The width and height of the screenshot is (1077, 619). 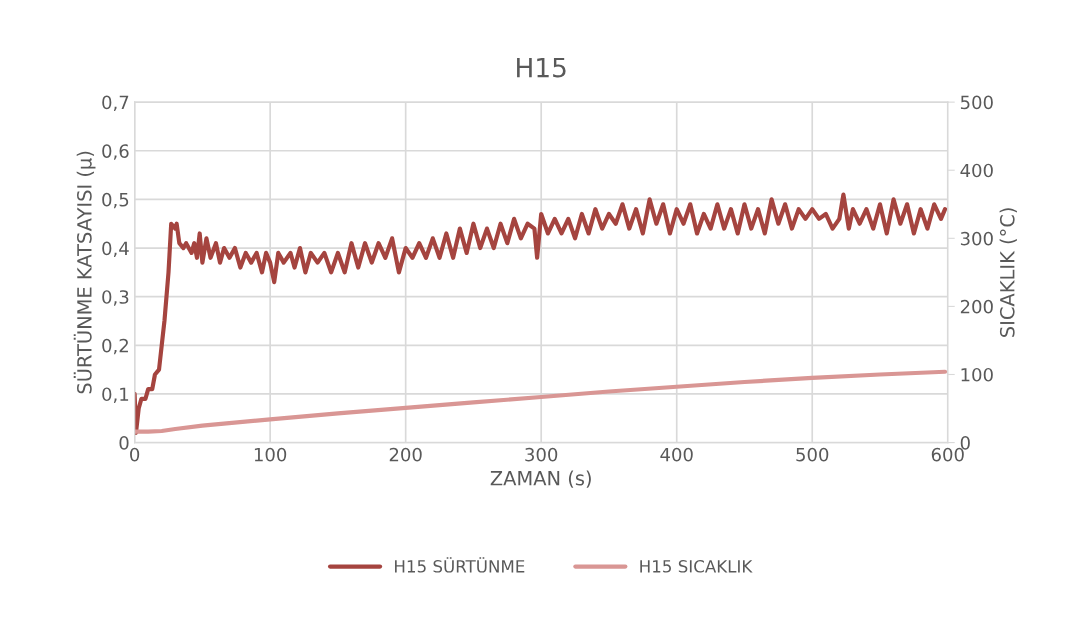 I want to click on x-axis-title: ZAMAN (s), so click(x=540, y=479).